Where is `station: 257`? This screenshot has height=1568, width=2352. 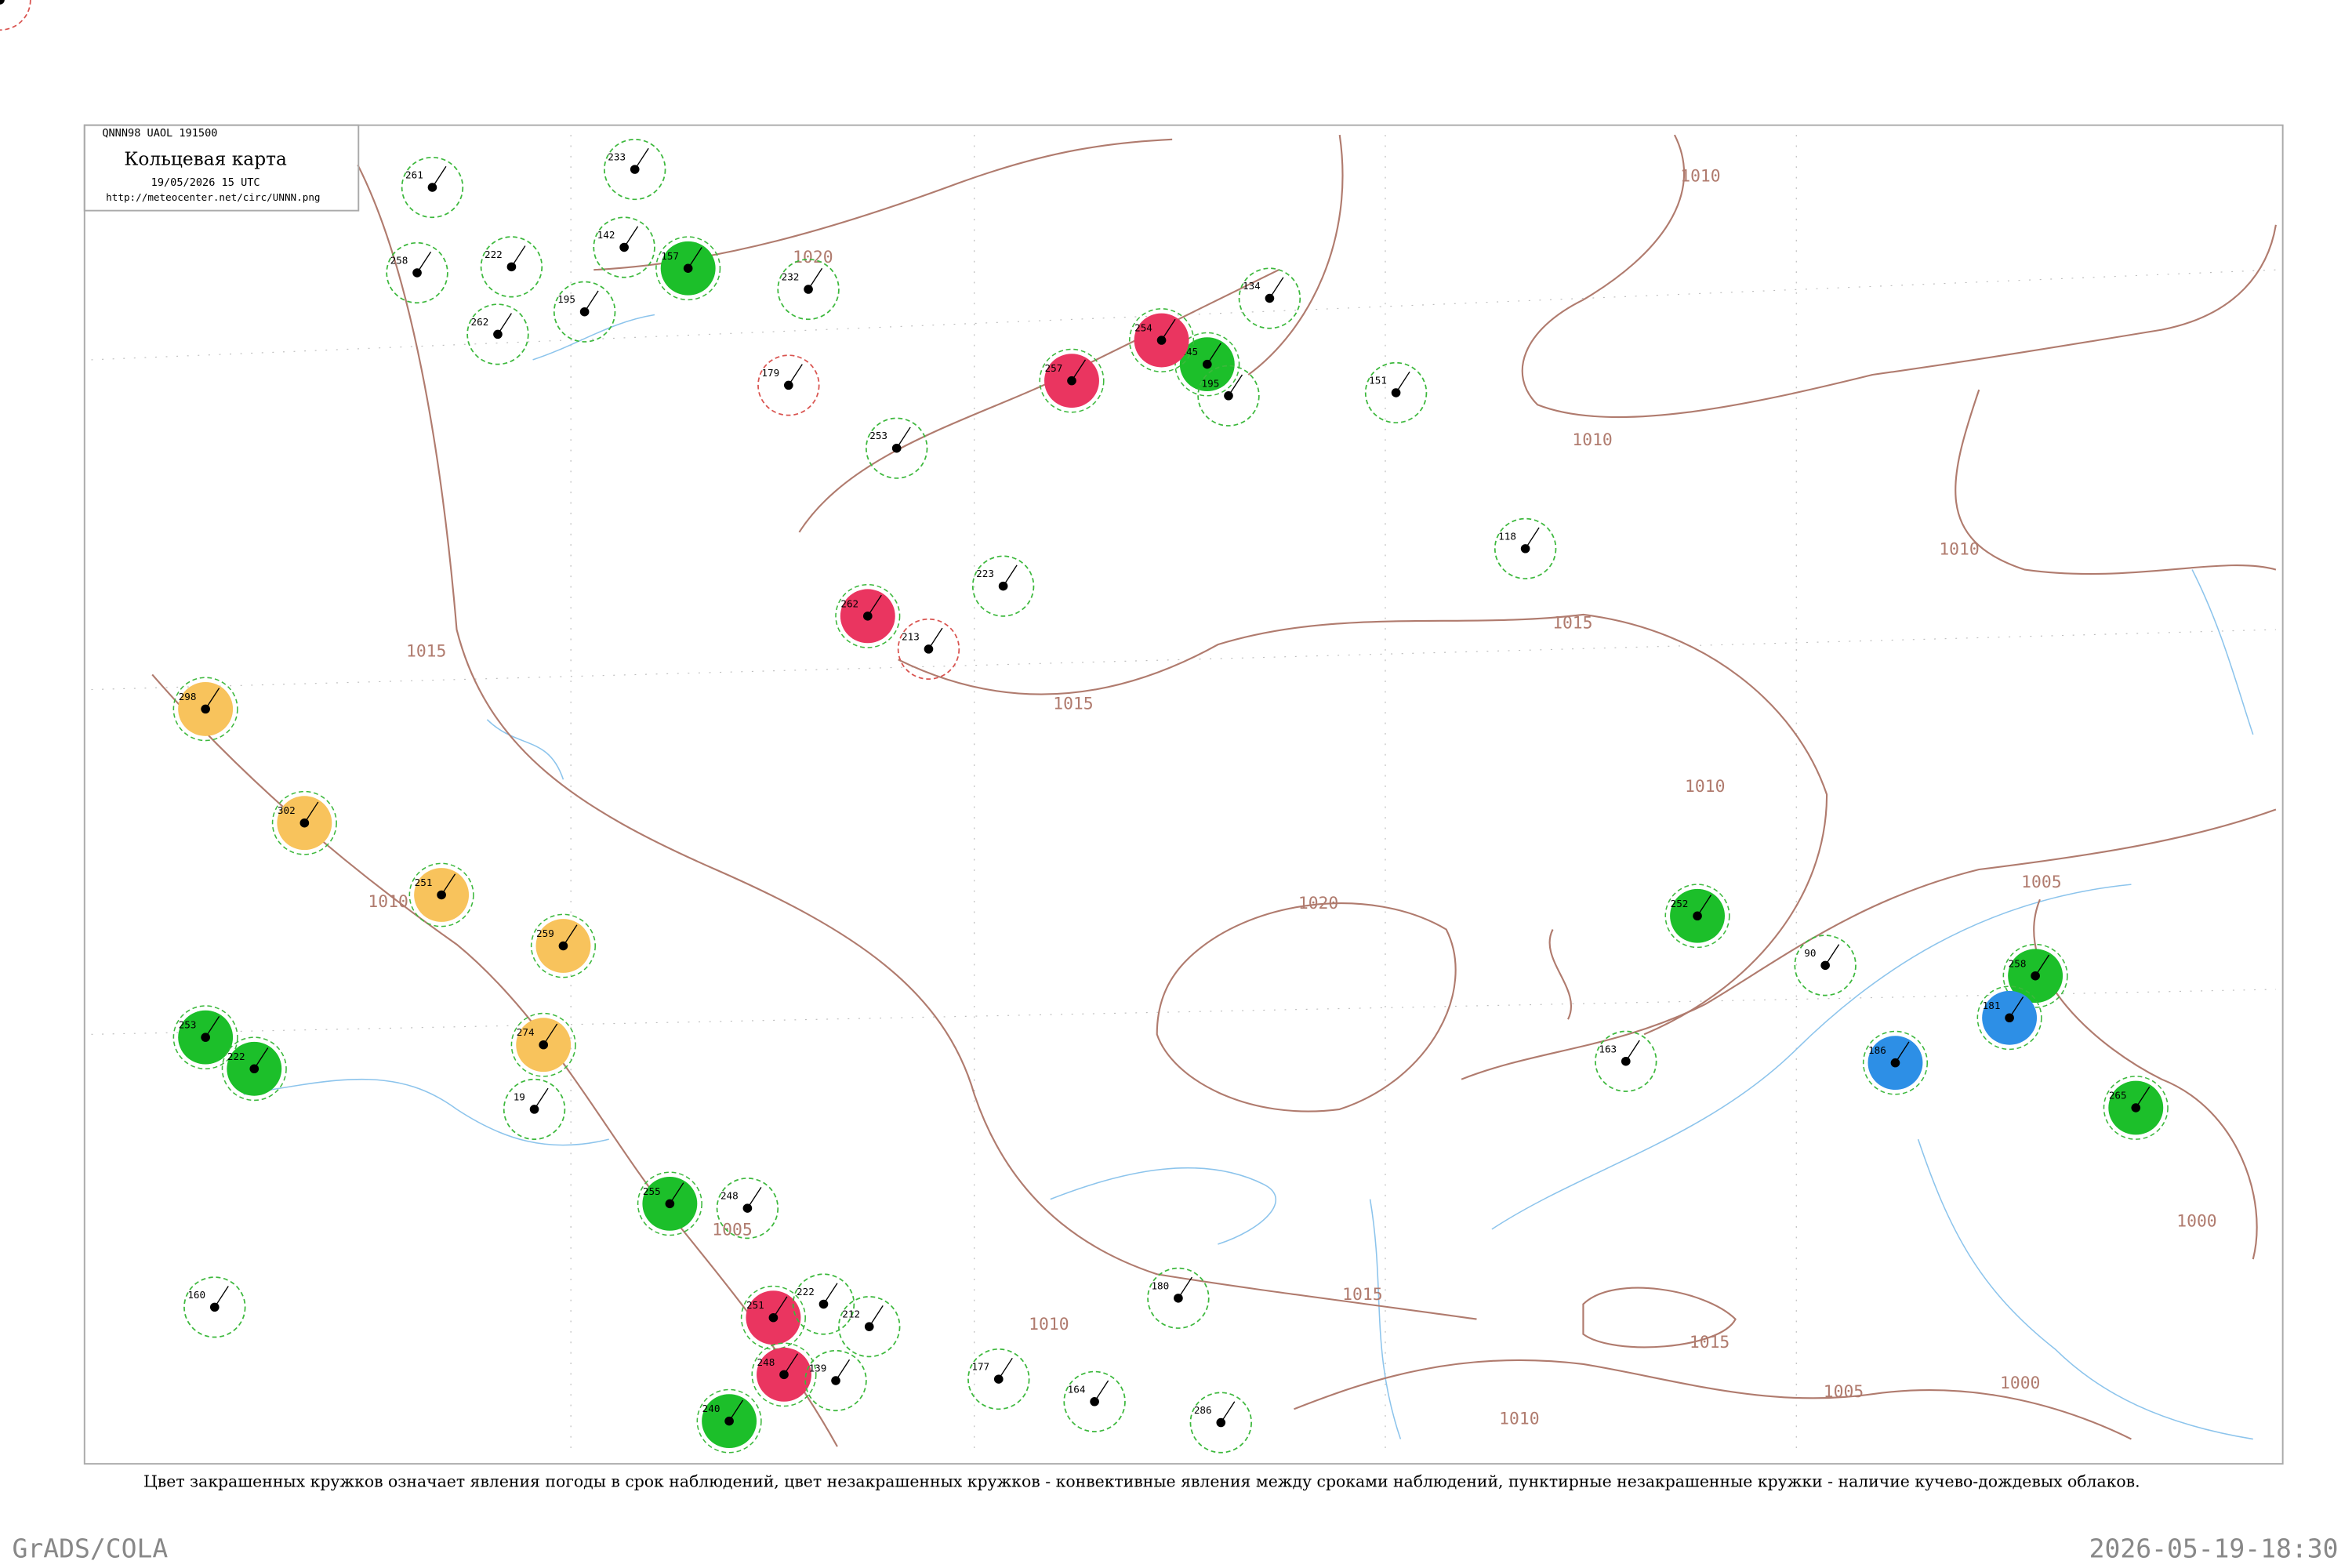 station: 257 is located at coordinates (1072, 380).